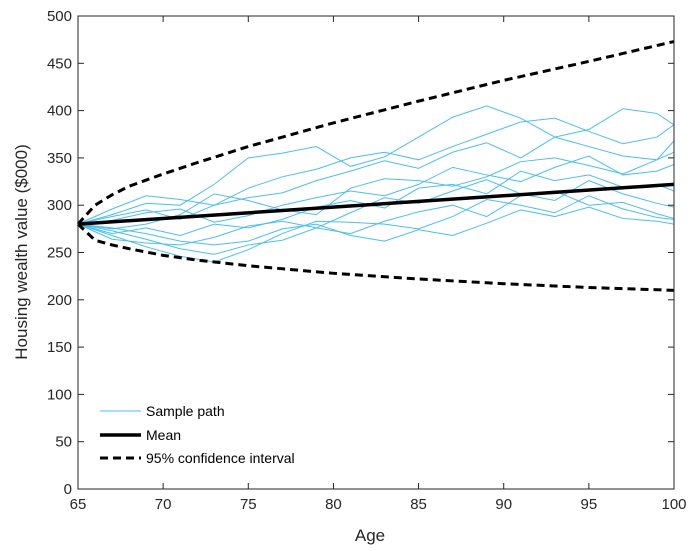 The width and height of the screenshot is (691, 551). Describe the element at coordinates (59, 158) in the screenshot. I see `y-tick-label: 350` at that location.